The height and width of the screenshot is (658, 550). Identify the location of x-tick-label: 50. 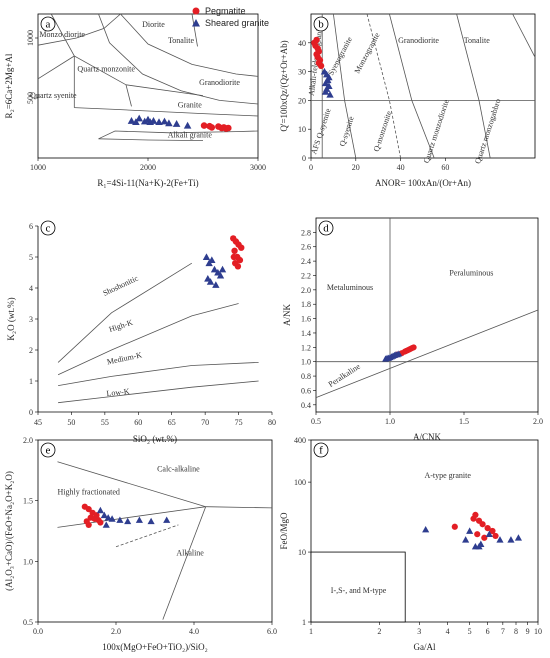
(71, 422).